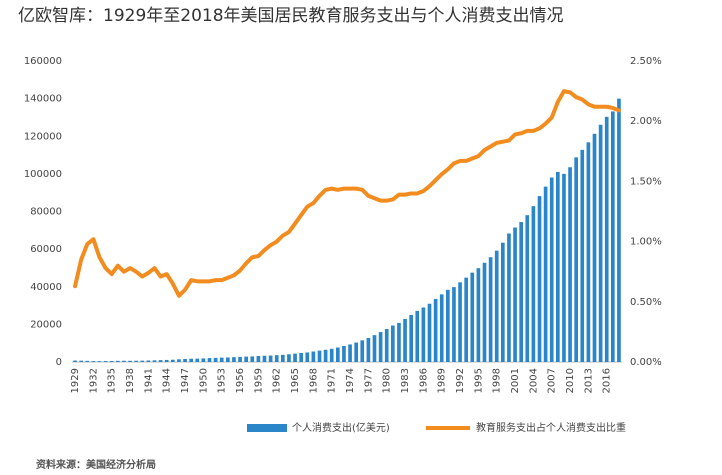 The height and width of the screenshot is (475, 722). Describe the element at coordinates (646, 302) in the screenshot. I see `y2-tick-label: 0.50%` at that location.